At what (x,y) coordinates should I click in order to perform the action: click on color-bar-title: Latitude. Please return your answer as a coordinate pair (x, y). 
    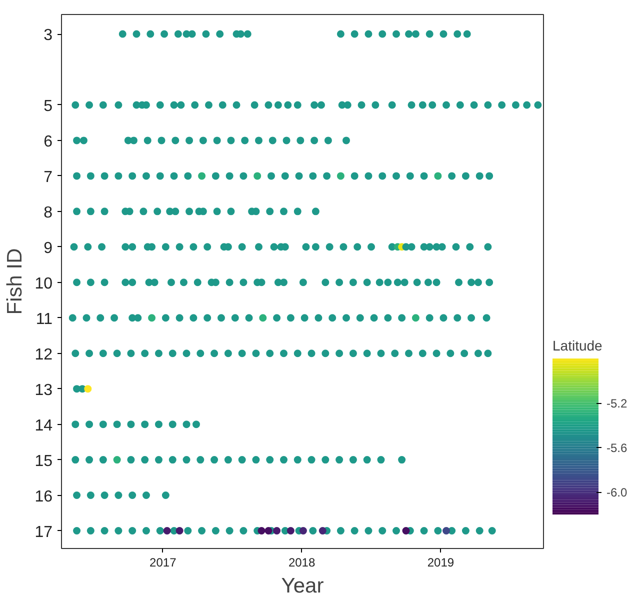
    Looking at the image, I should click on (577, 346).